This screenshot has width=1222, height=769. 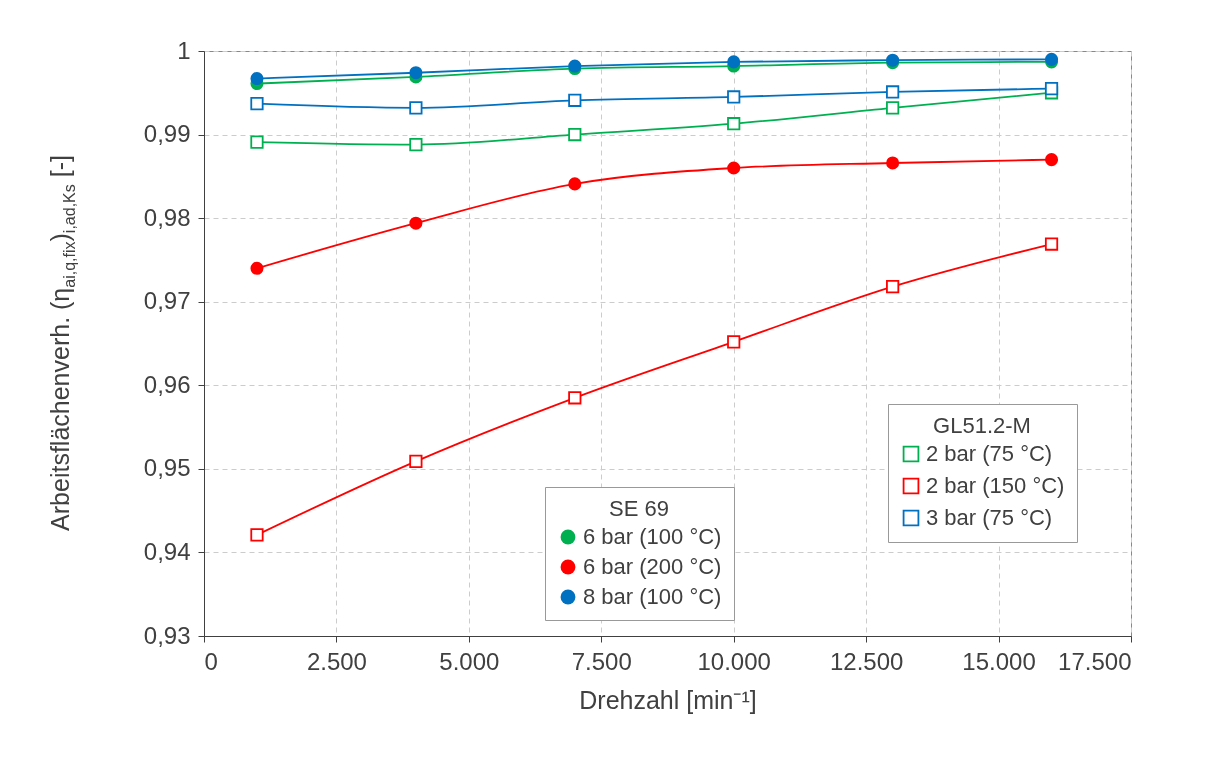 I want to click on y-tick-label: 0,95, so click(x=167, y=468).